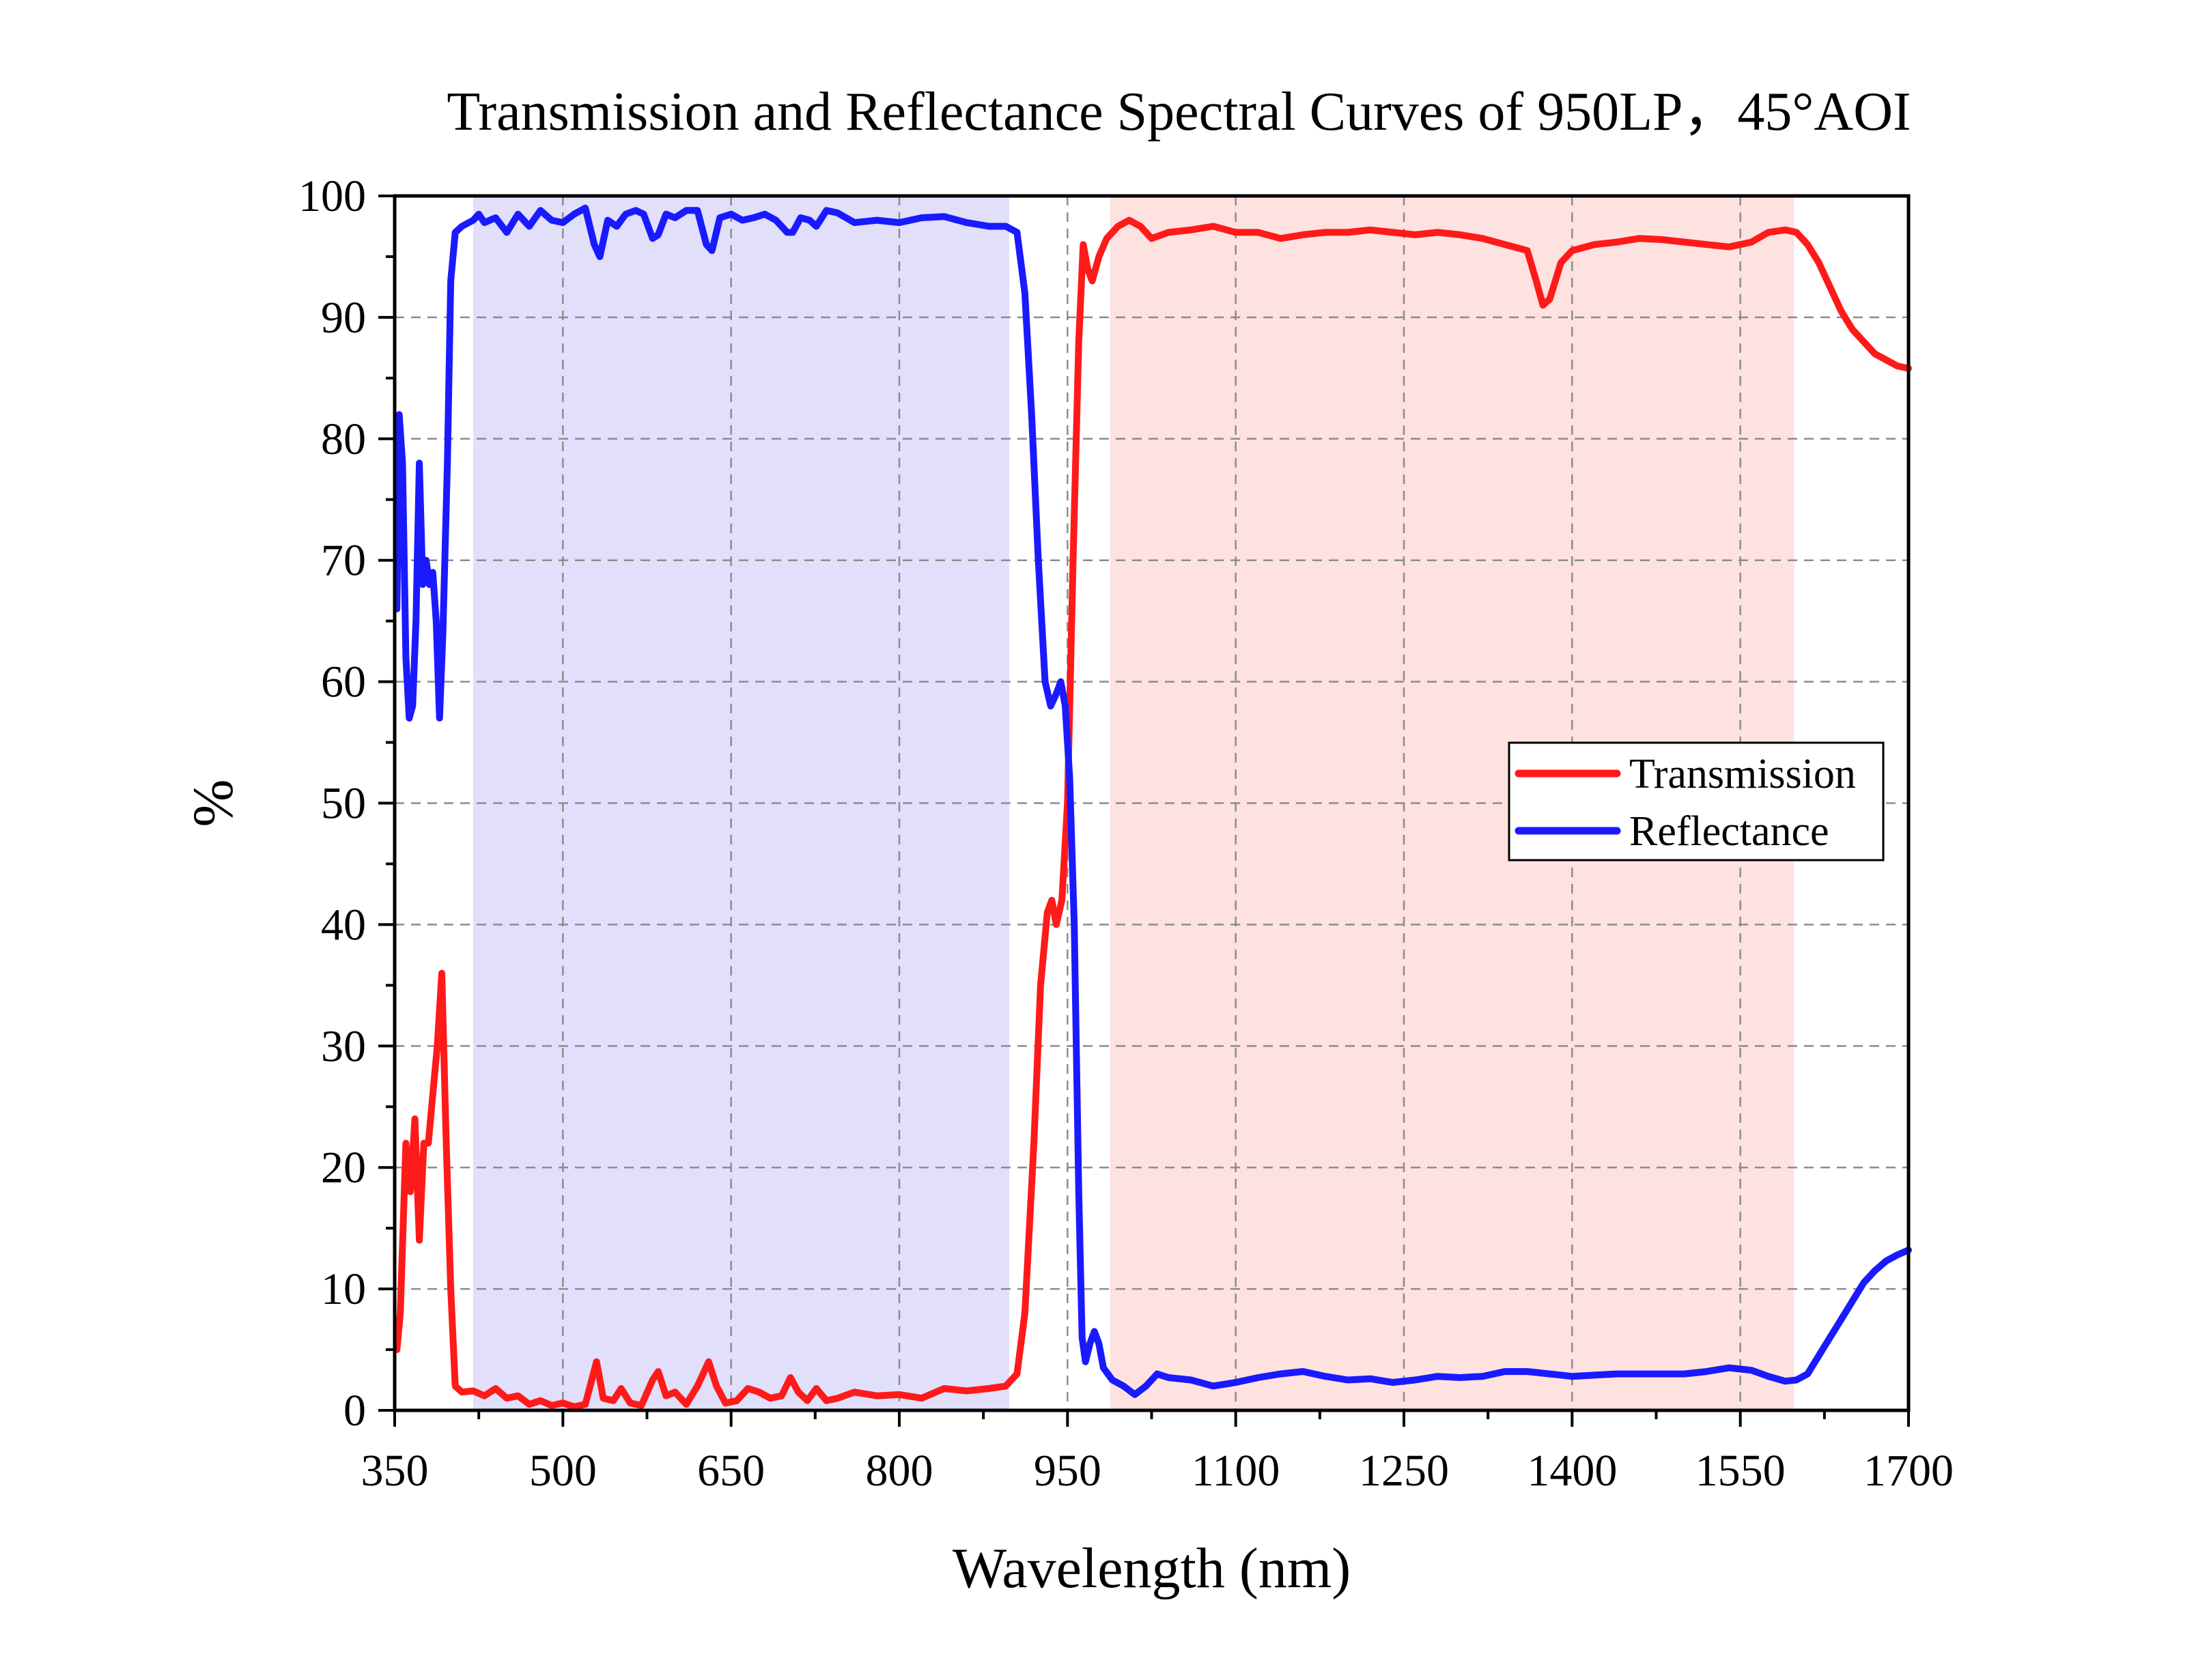  I want to click on y-axis-label: %, so click(214, 803).